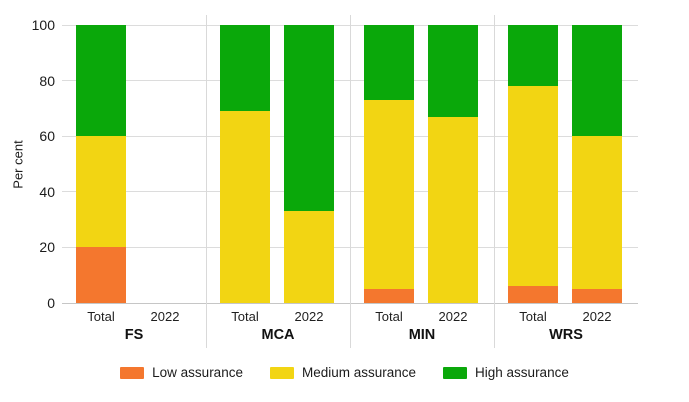 Image resolution: width=689 pixels, height=402 pixels. I want to click on legend-label: High assurance, so click(522, 372).